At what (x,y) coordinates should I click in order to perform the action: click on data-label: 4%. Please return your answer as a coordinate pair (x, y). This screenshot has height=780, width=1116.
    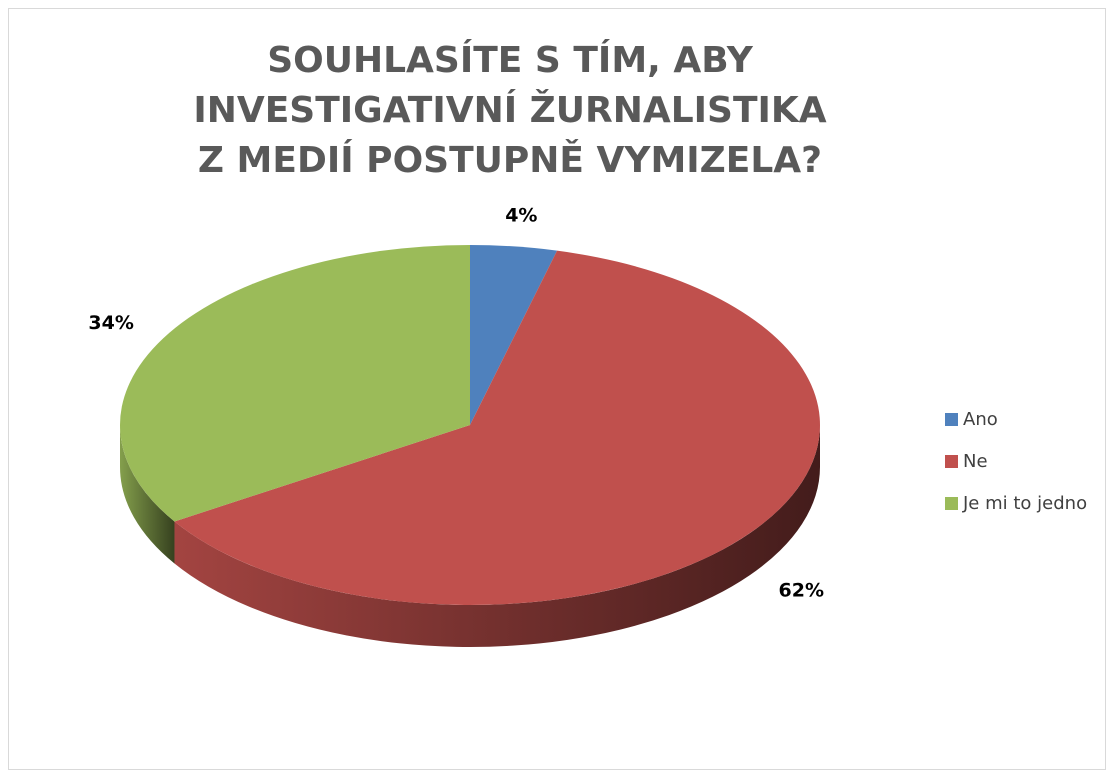
    Looking at the image, I should click on (521, 216).